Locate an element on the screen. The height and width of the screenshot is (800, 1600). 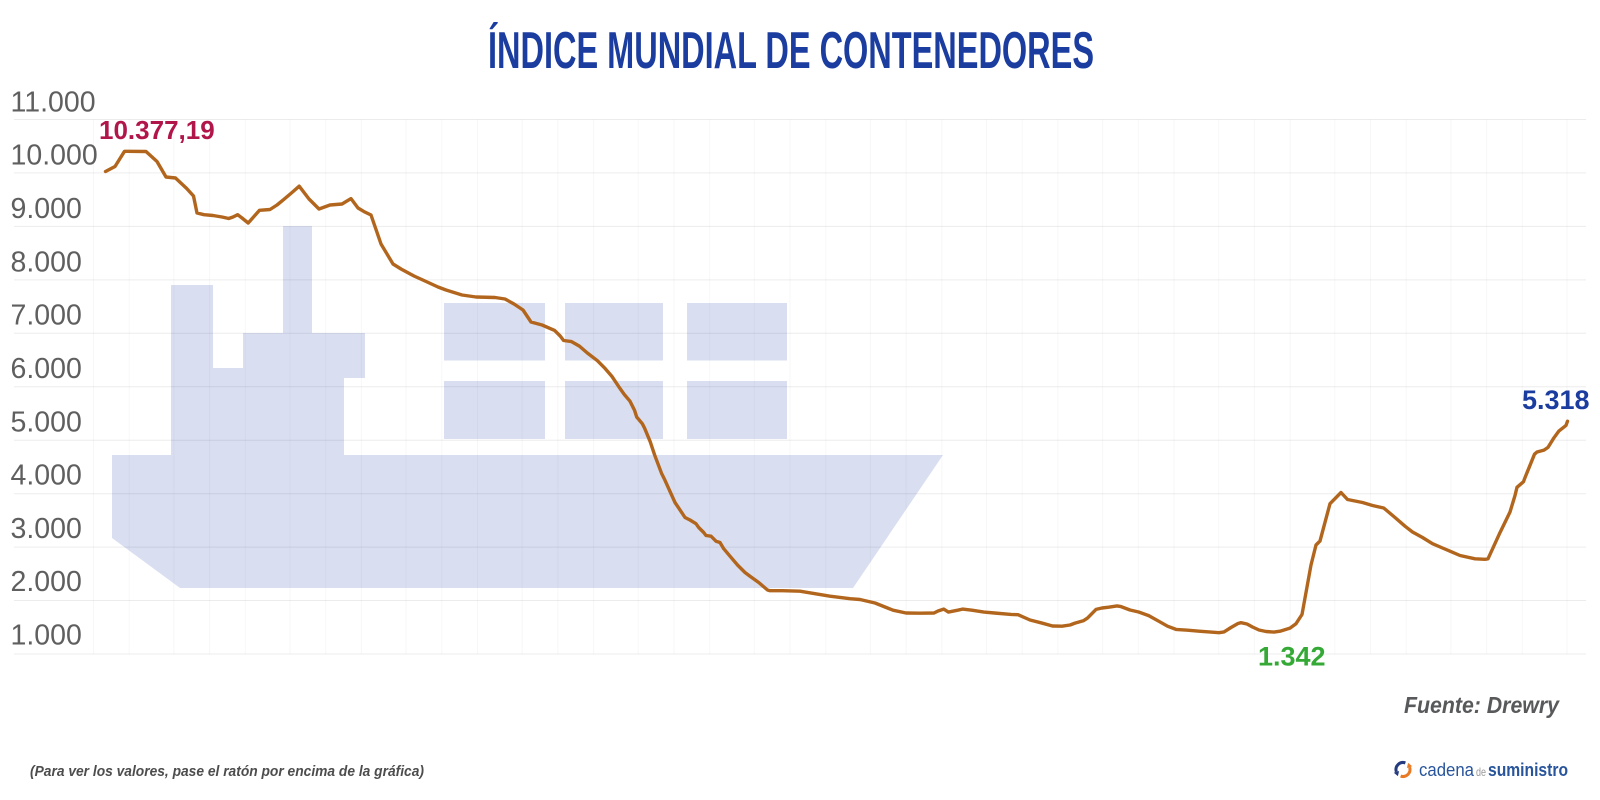
svg-text: 6.000 is located at coordinates (46, 369).